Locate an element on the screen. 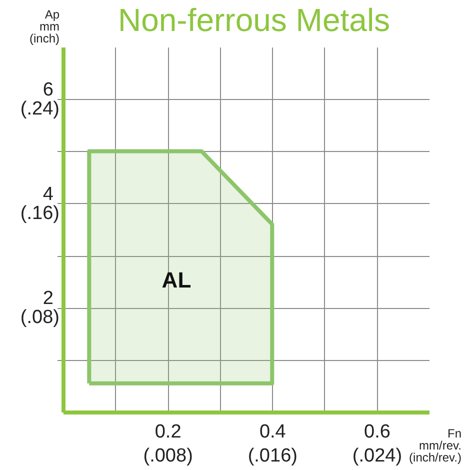  x-tick-label: 0.4 is located at coordinates (272, 432).